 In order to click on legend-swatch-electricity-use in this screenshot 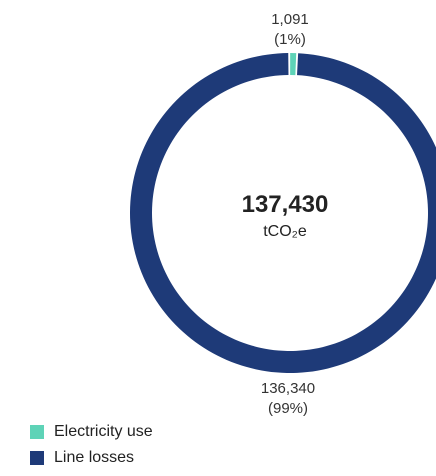, I will do `click(37, 432)`.